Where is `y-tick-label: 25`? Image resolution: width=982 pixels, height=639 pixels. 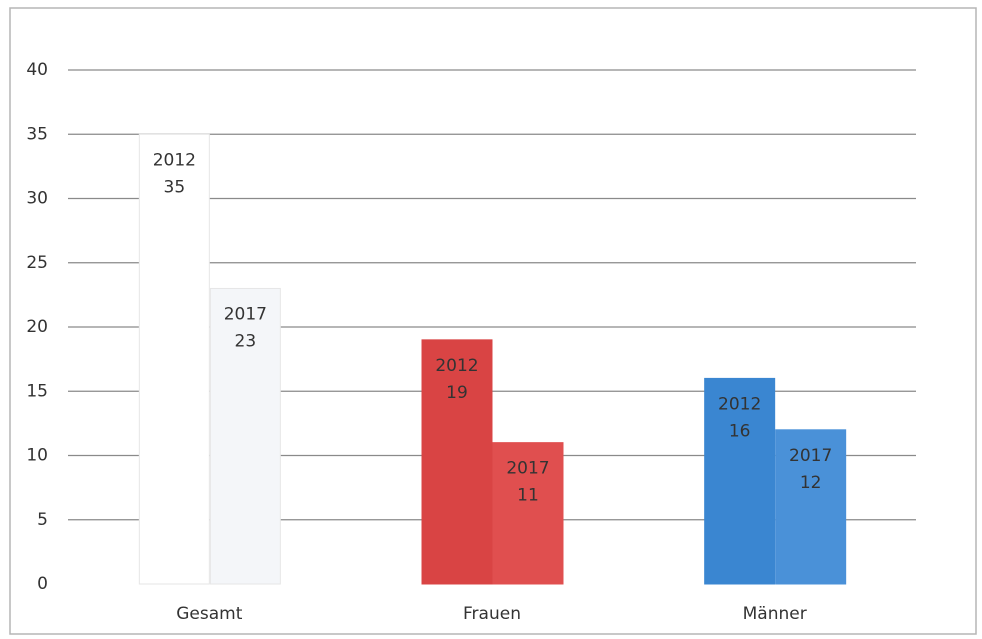
y-tick-label: 25 is located at coordinates (37, 263).